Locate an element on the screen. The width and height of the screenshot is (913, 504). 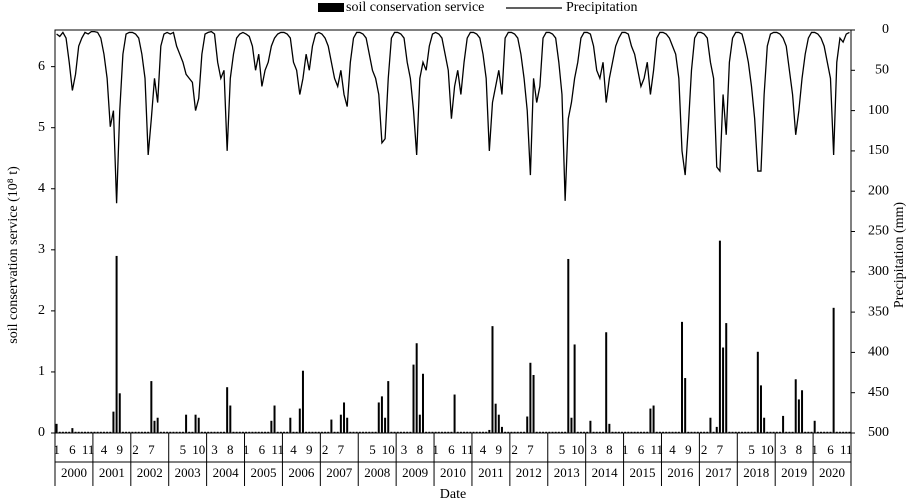
y2-tick-label: 100 is located at coordinates (878, 110).